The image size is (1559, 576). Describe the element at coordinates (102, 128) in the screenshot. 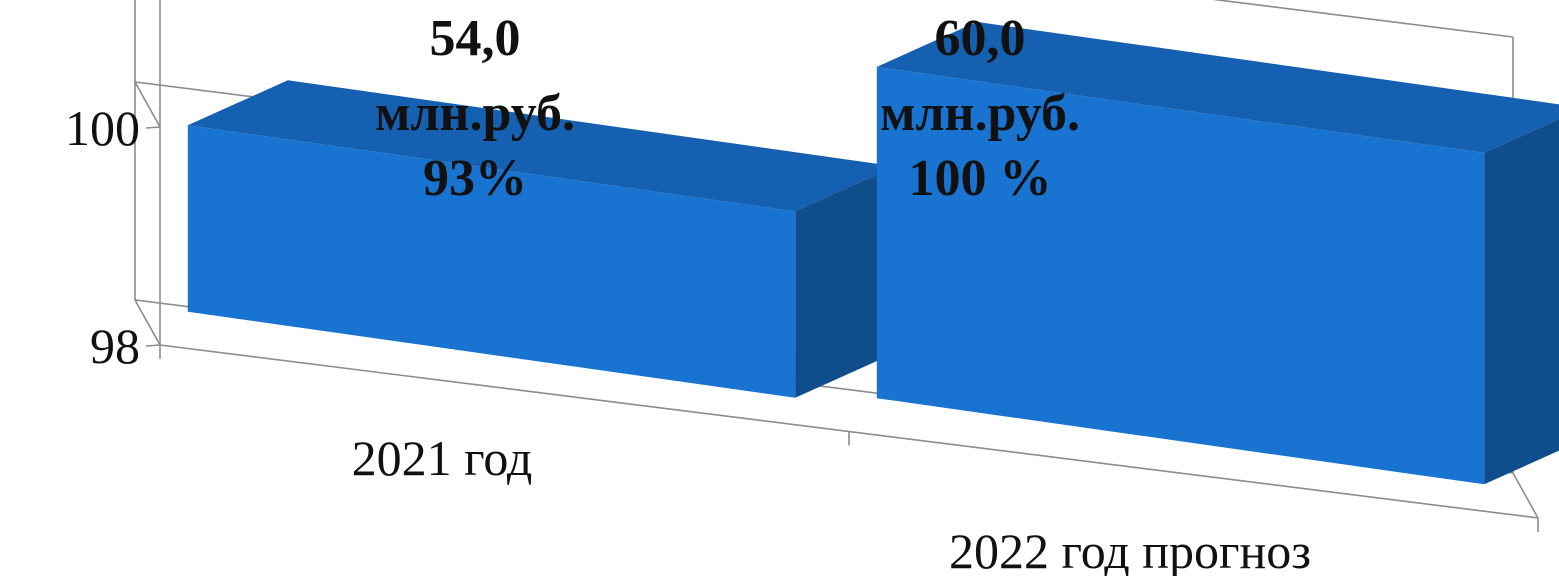

I see `y-tick-label: 100` at that location.